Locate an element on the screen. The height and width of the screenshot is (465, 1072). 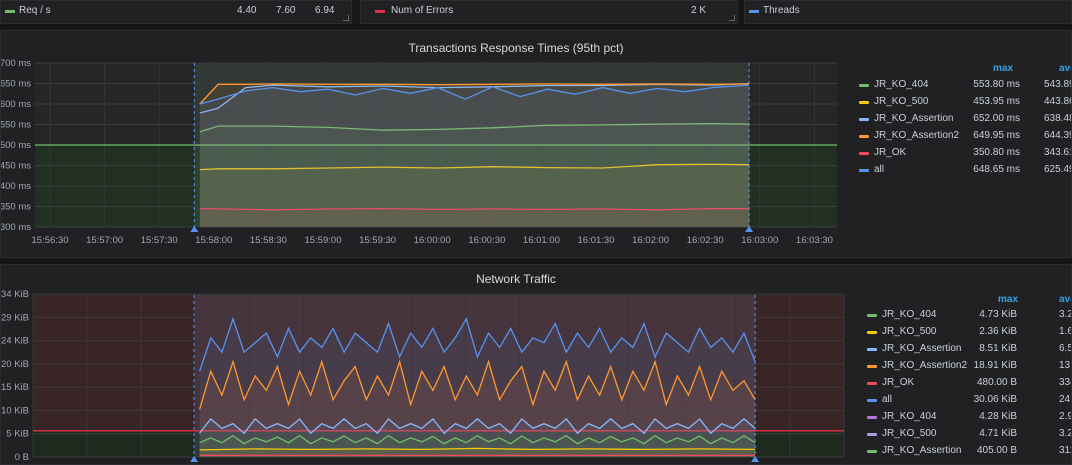
legend-avg-value: 543.89 ms is located at coordinates (1058, 84).